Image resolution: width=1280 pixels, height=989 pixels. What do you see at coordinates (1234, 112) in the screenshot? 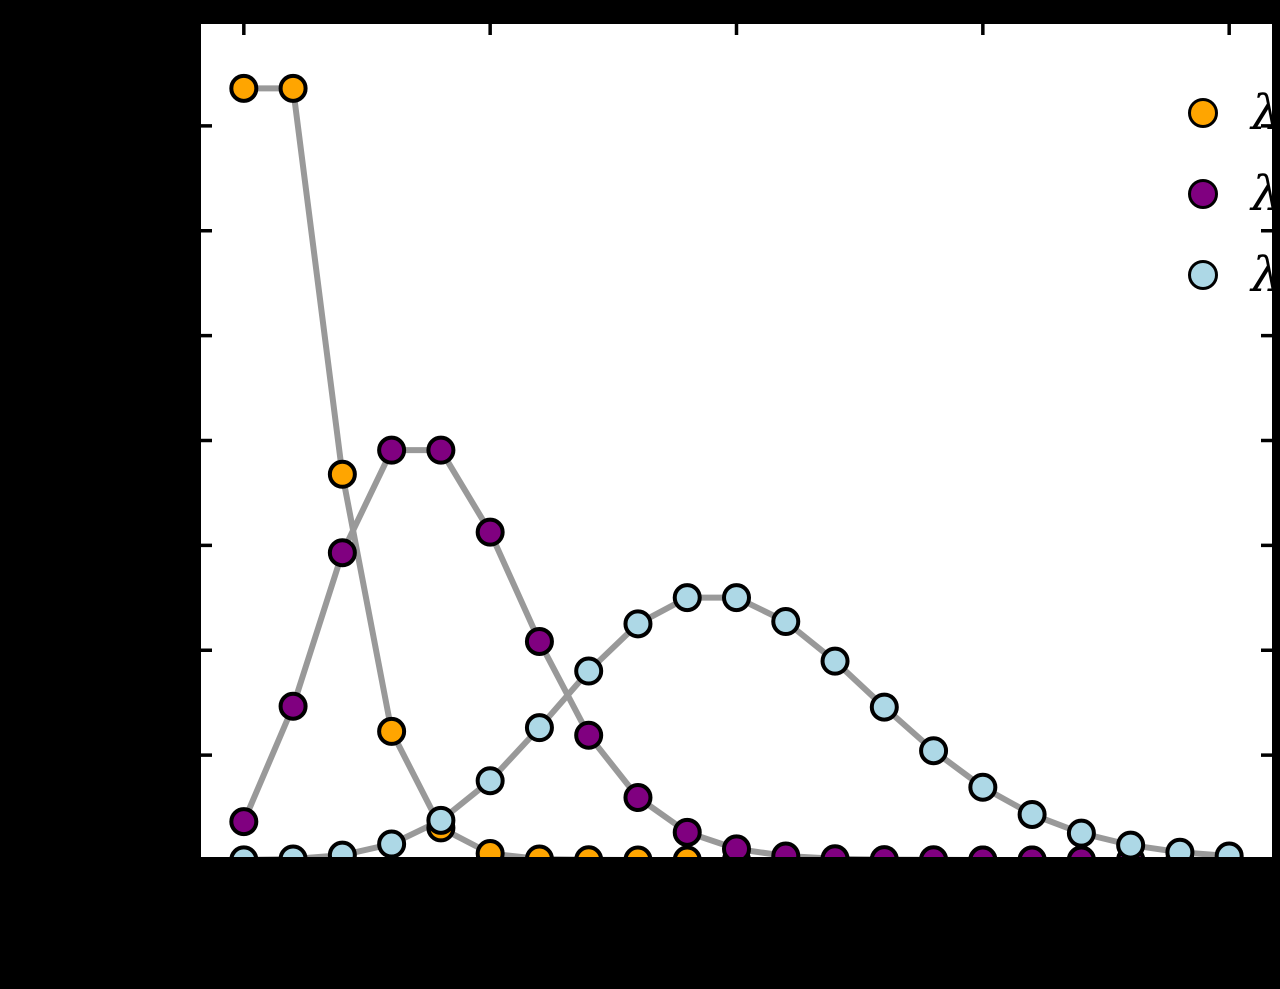
I see `legend-item-lambda-1: λ= 1` at bounding box center [1234, 112].